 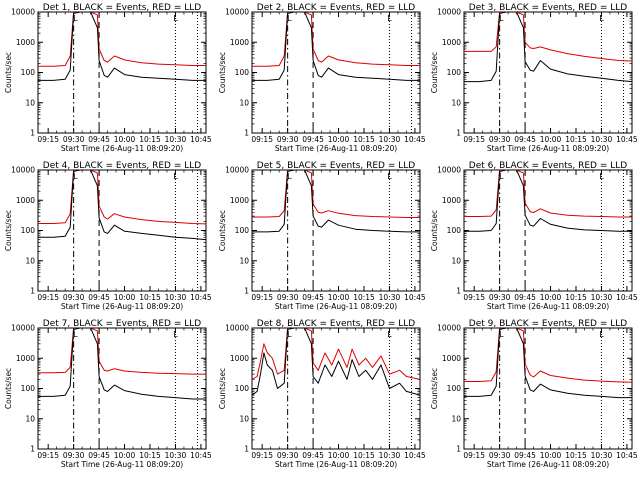 What do you see at coordinates (548, 324) in the screenshot?
I see `panel-title: Det 9, BLACK = Events, RED = LLD` at bounding box center [548, 324].